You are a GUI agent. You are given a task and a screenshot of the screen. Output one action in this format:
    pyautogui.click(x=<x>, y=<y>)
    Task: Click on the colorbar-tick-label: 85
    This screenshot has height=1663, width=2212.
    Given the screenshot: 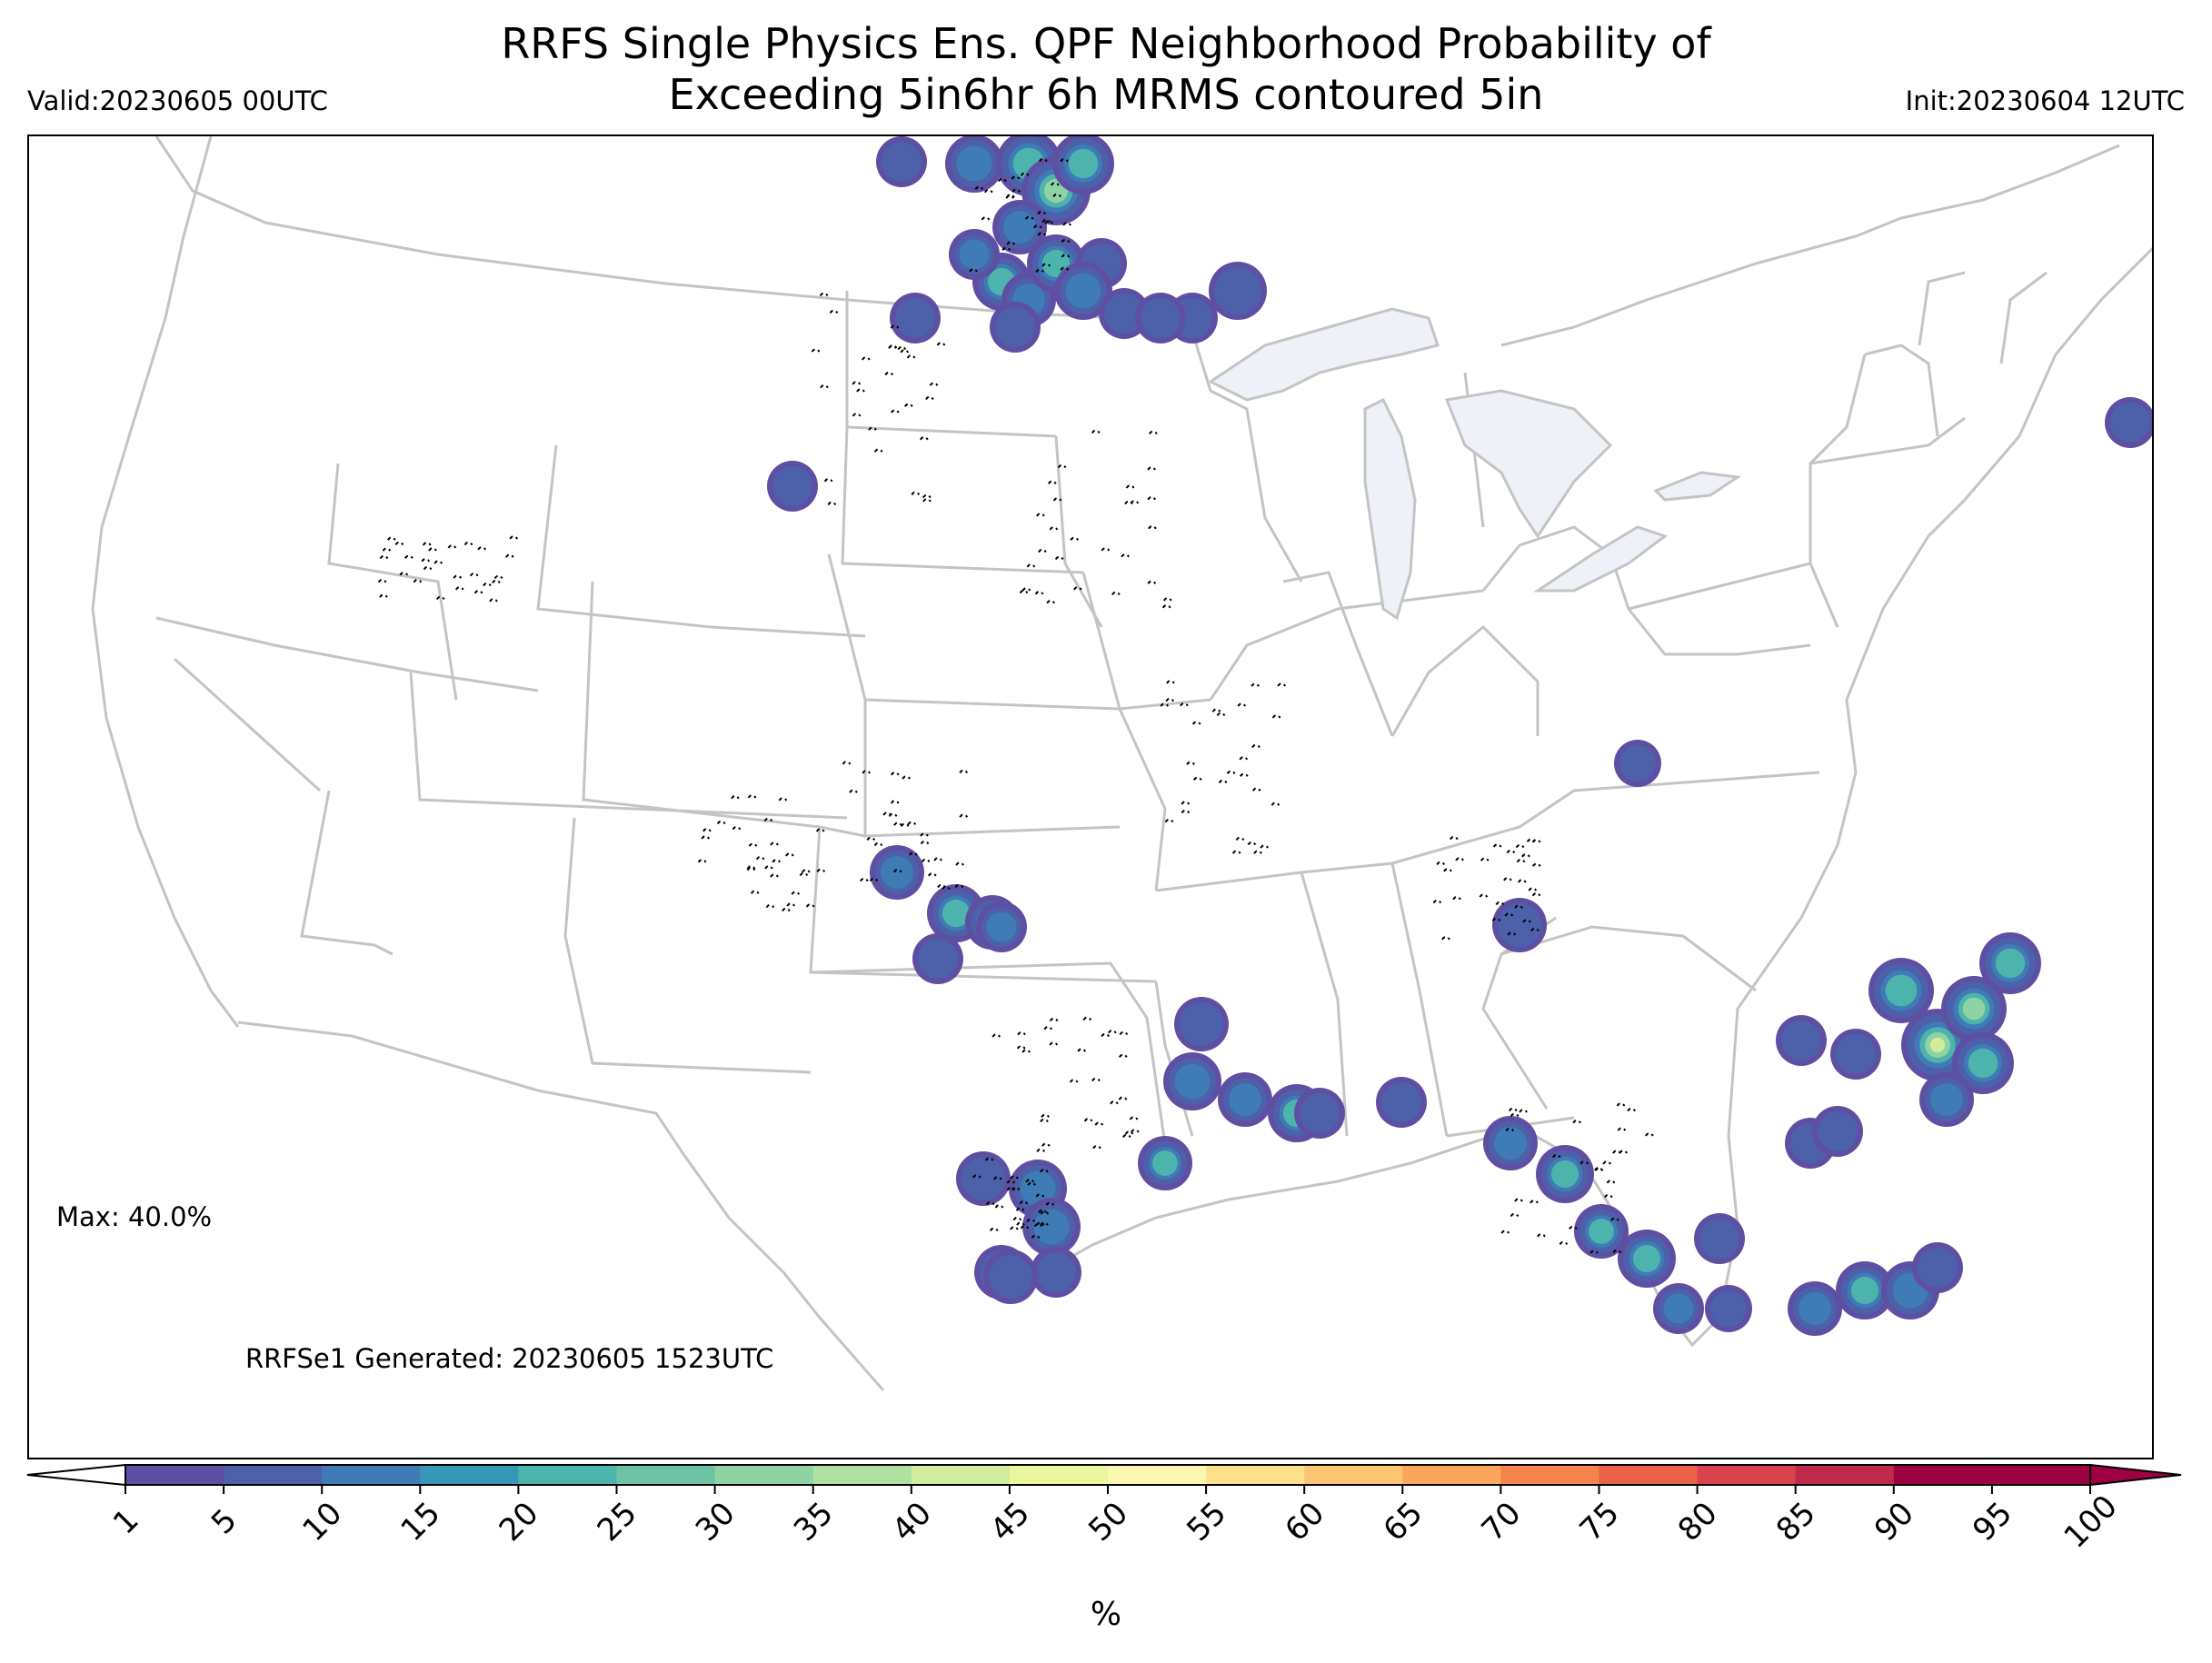 What is the action you would take?
    pyautogui.click(x=1796, y=1521)
    